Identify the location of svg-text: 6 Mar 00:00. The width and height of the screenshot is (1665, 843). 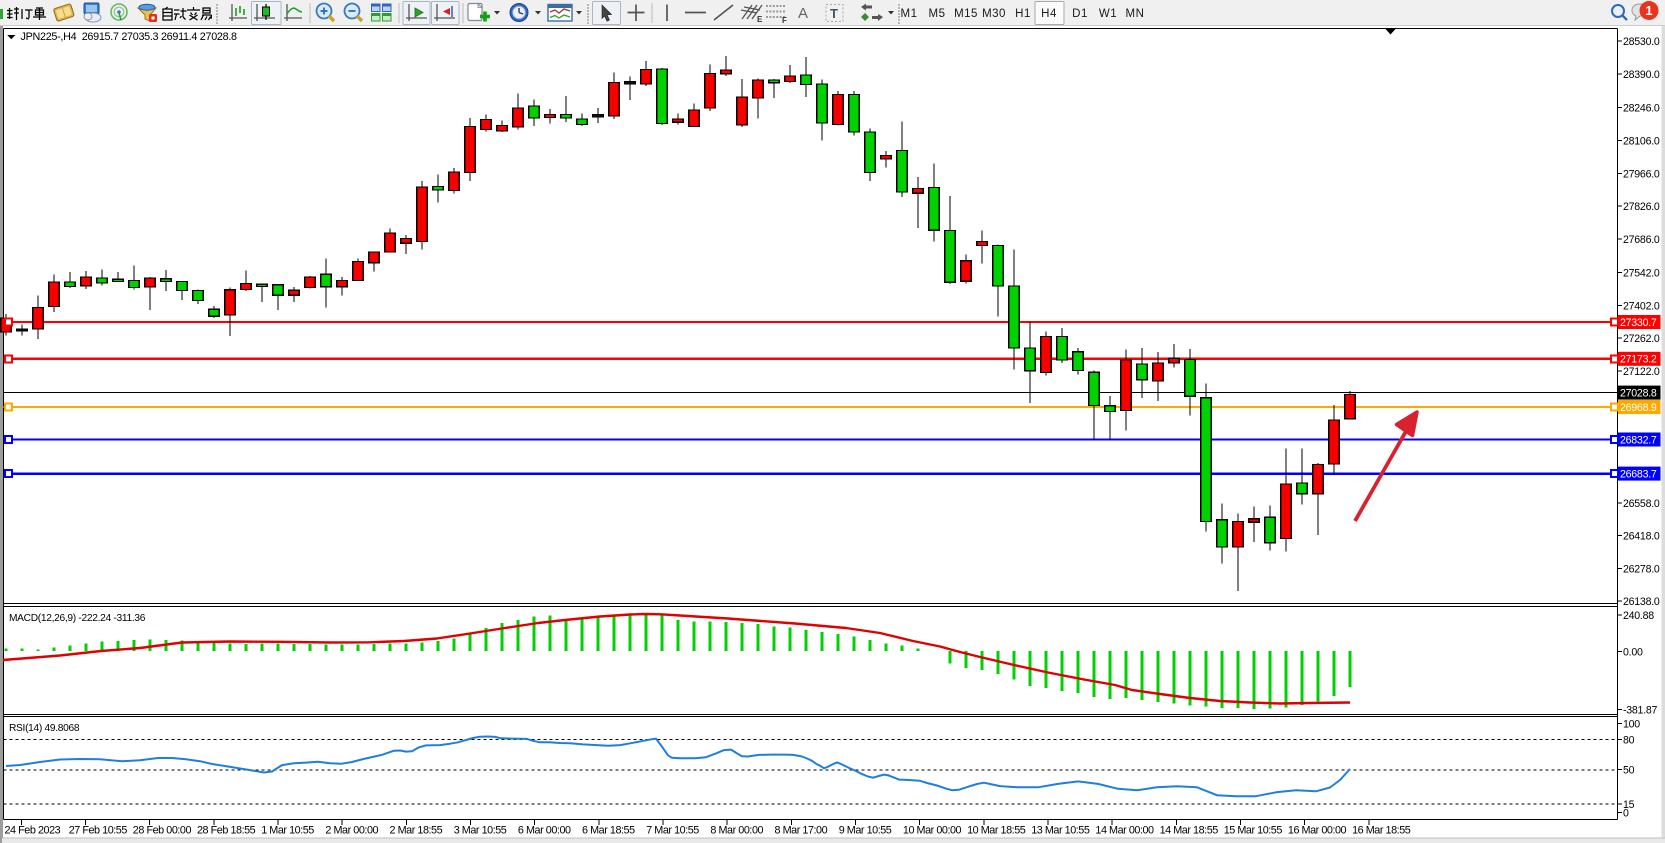
(544, 831).